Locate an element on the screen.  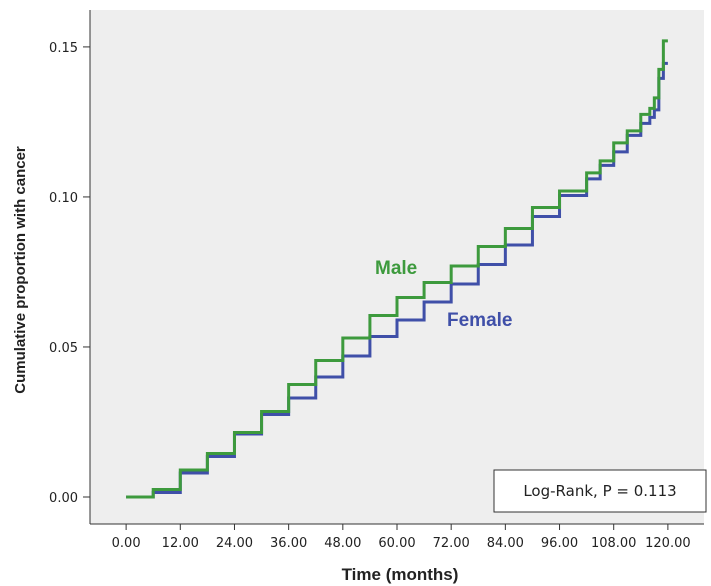
x-axis-title: Time (months) is located at coordinates (400, 574).